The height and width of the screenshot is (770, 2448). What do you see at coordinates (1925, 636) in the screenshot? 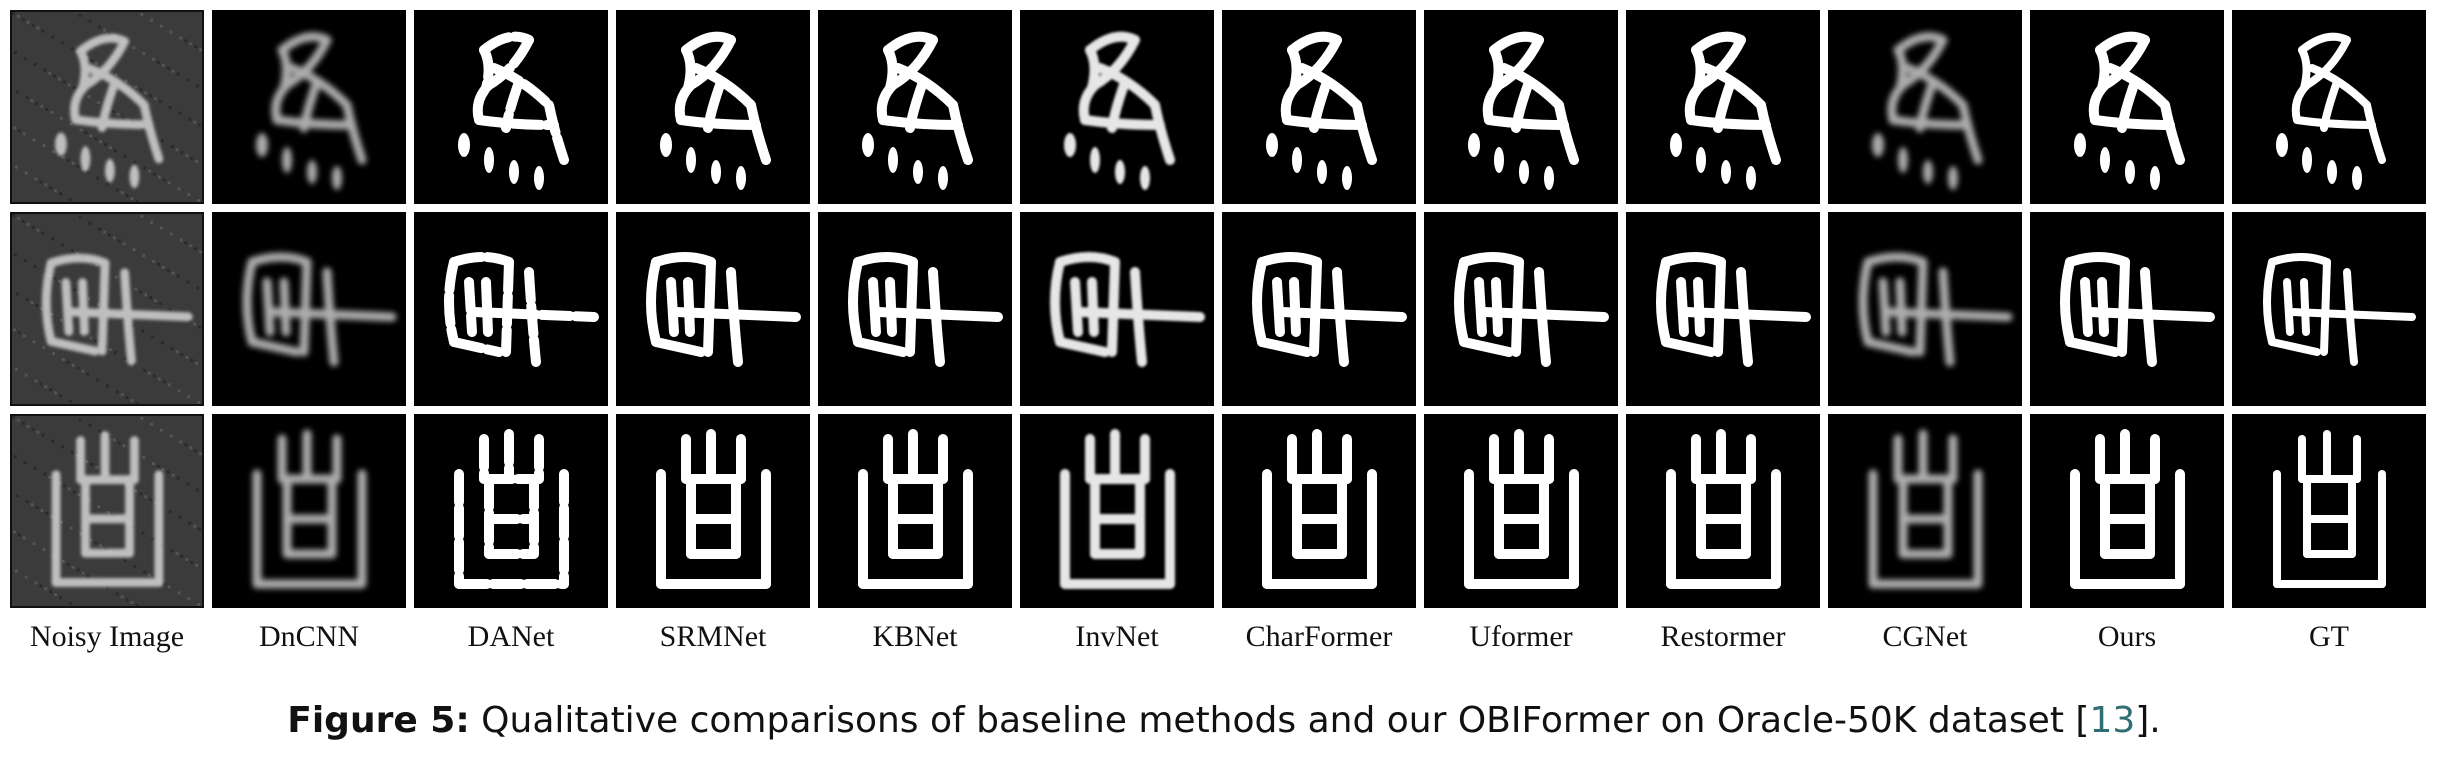
I see `column-label: CGNet` at bounding box center [1925, 636].